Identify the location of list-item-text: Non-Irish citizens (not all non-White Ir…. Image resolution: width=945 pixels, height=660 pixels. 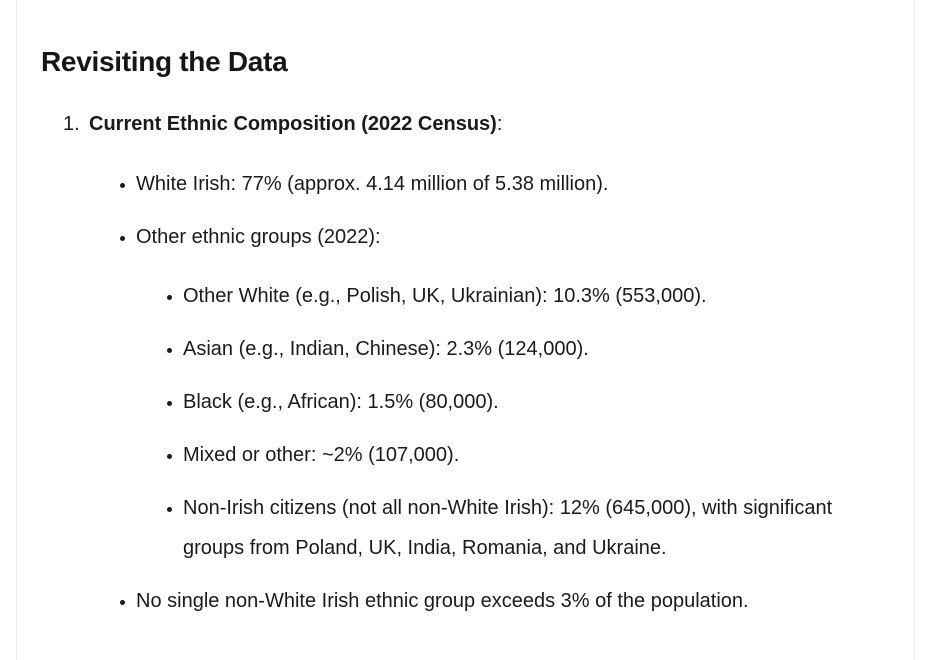
(508, 528).